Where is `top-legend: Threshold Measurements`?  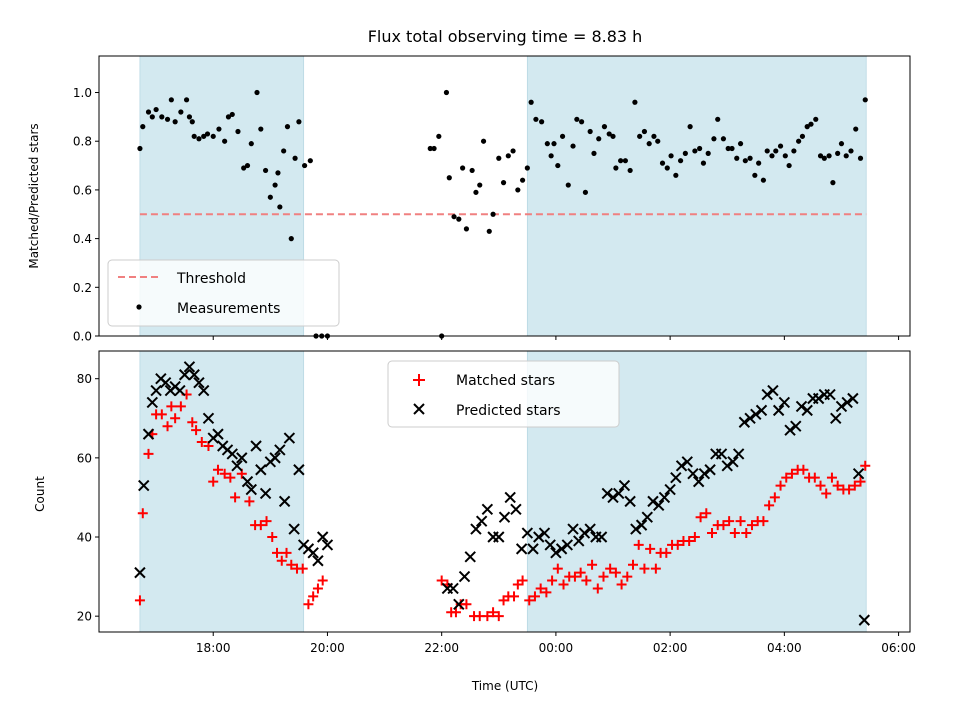
top-legend: Threshold Measurements is located at coordinates (223, 293).